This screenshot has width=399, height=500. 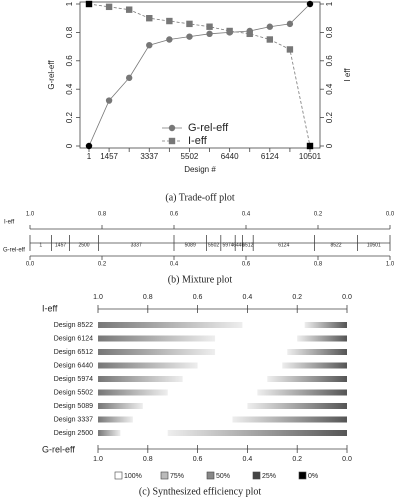 I want to click on legend-label: I-eff, so click(x=198, y=141).